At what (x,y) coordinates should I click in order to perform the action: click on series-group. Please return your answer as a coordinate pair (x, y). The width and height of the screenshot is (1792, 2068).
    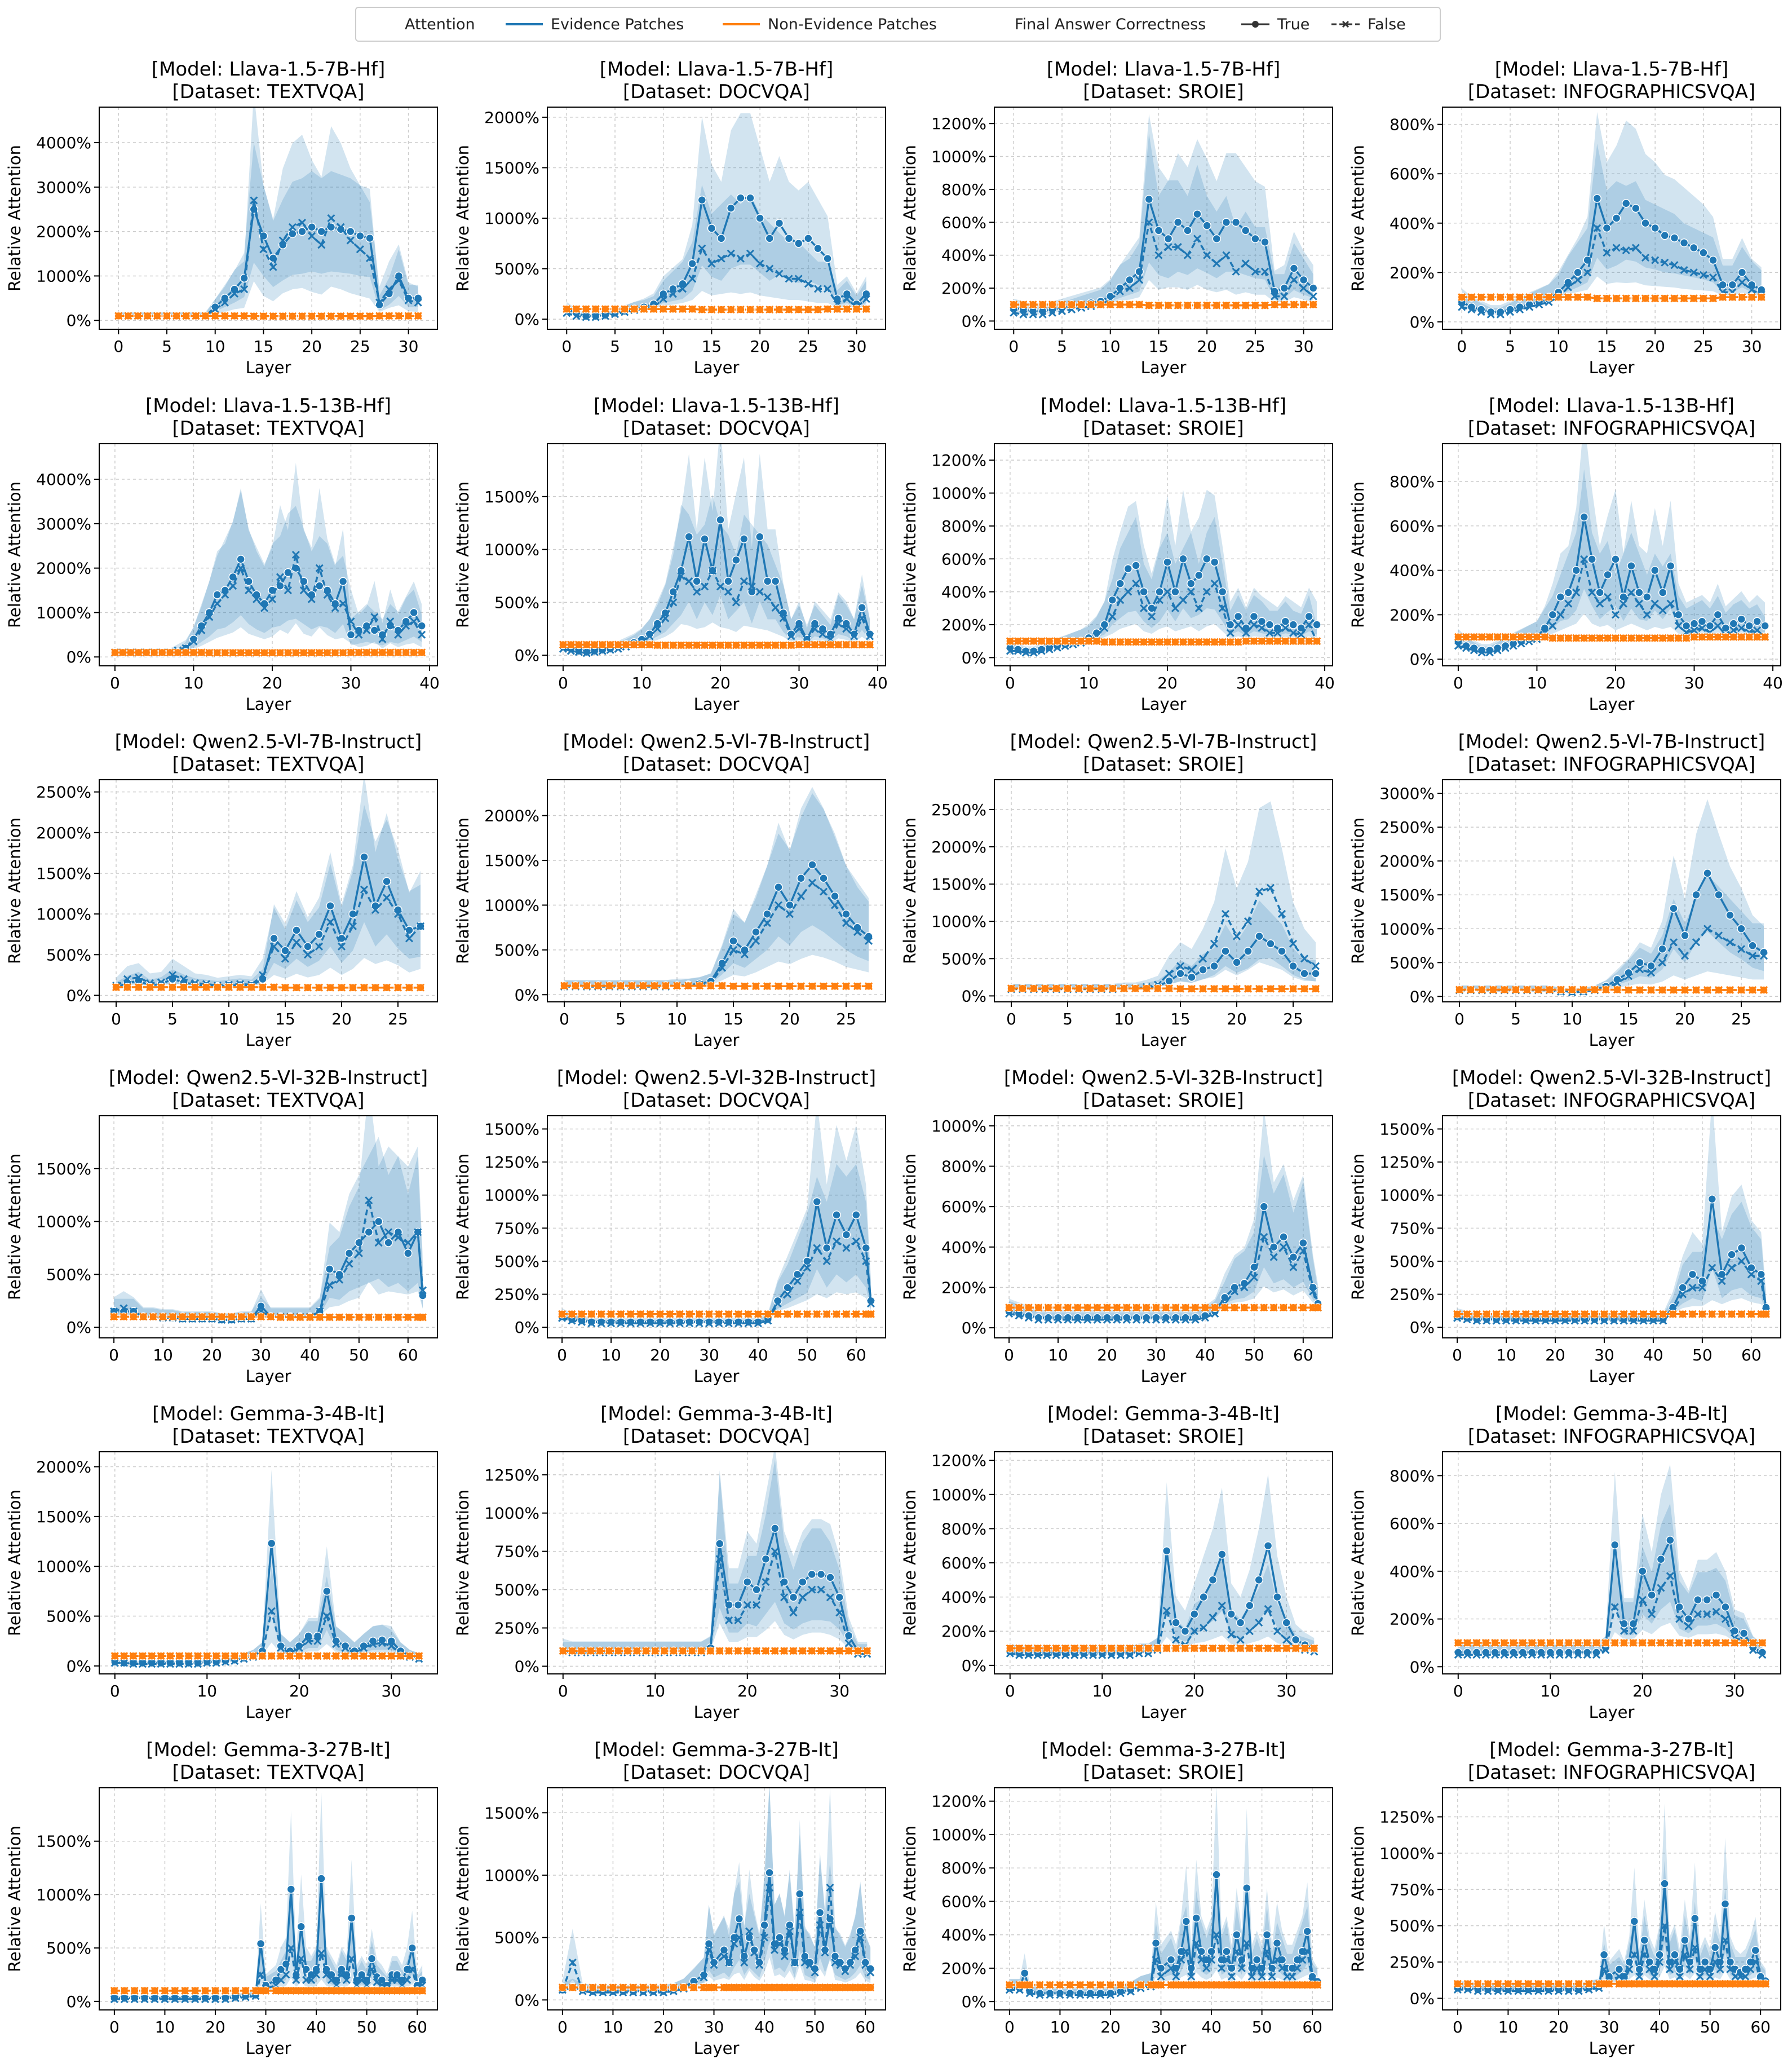
    Looking at the image, I should click on (268, 559).